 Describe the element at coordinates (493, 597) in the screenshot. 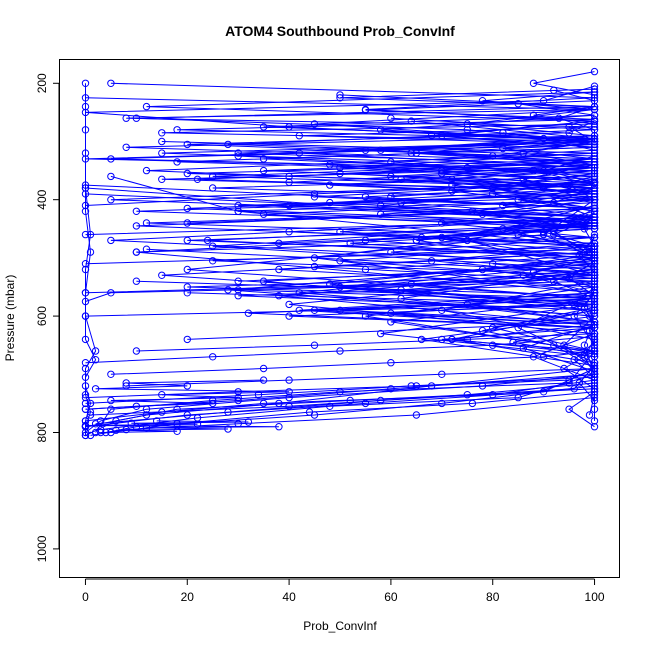

I see `x-tick-label: 80` at that location.